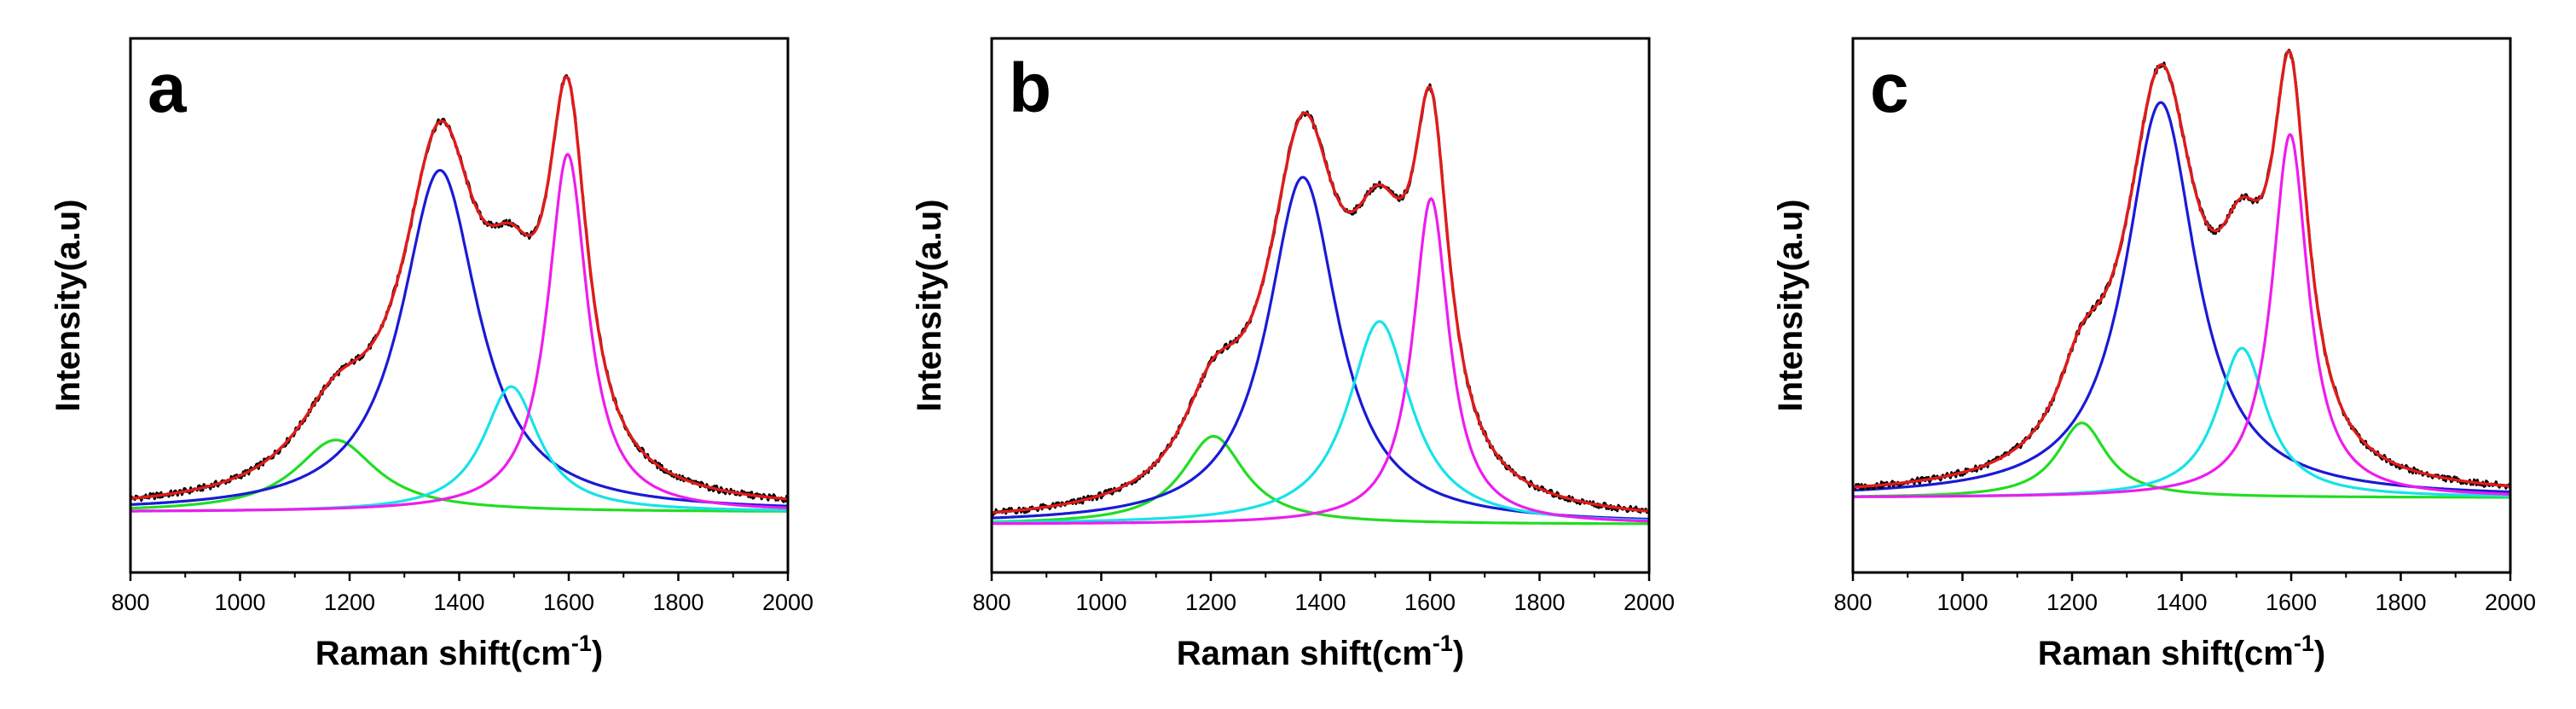  What do you see at coordinates (168, 88) in the screenshot?
I see `panel-label: a` at bounding box center [168, 88].